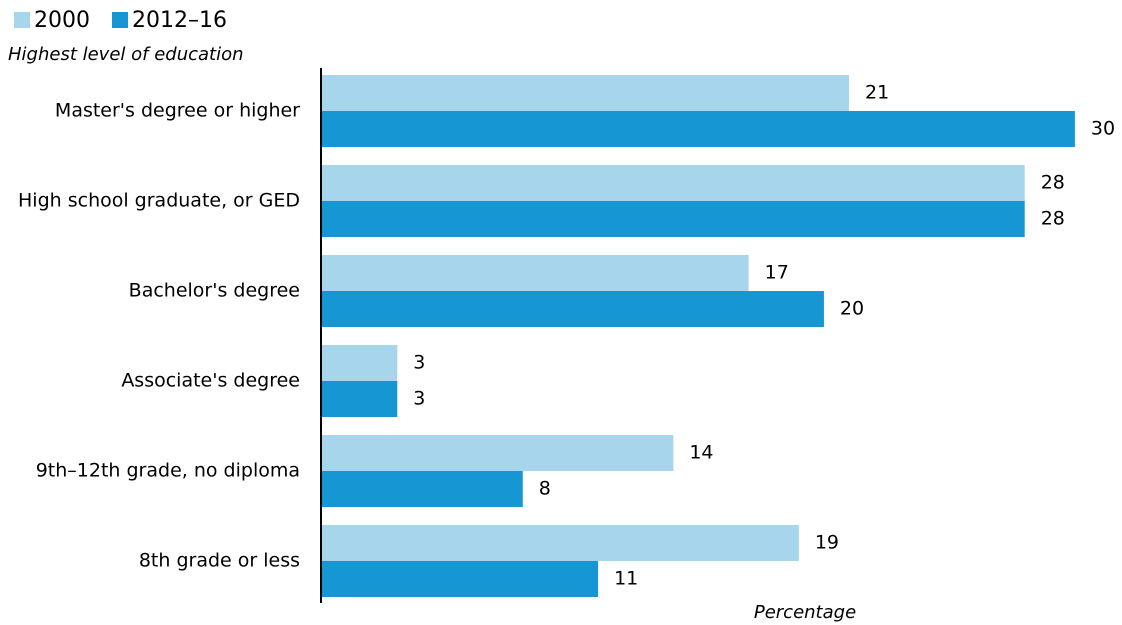 The image size is (1122, 625). I want to click on value-label: 21, so click(877, 93).